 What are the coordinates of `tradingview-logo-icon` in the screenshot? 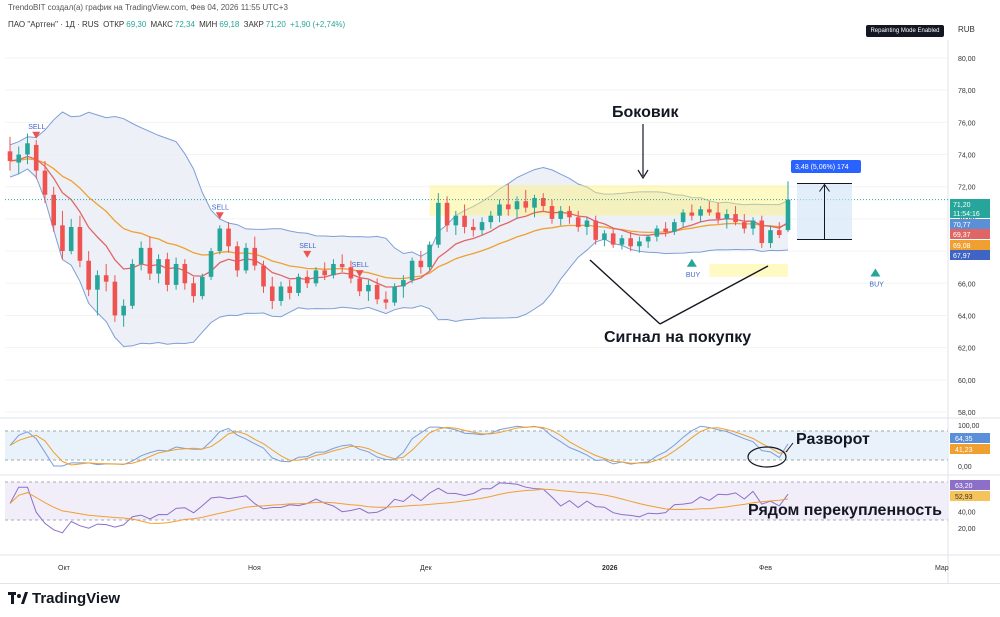 It's located at (18, 599).